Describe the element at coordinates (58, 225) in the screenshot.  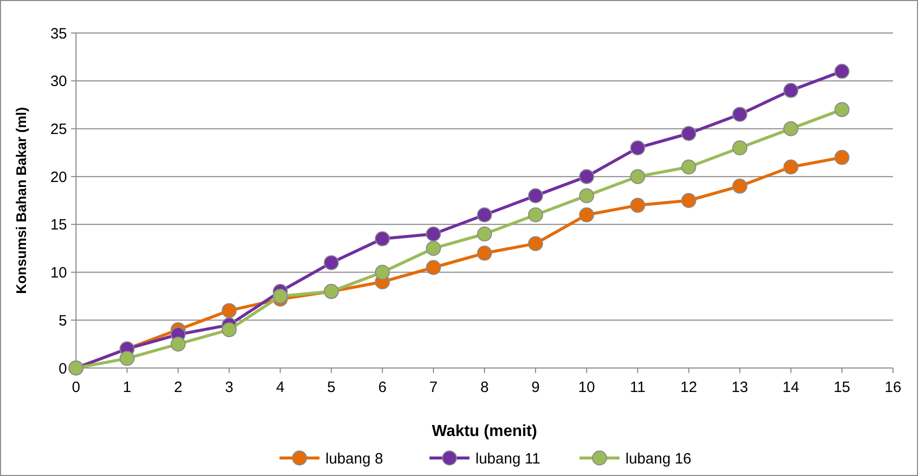
I see `y-tick-label: 15` at that location.